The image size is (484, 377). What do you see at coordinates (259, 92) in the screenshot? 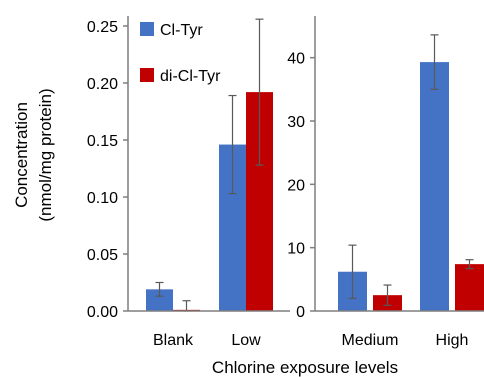
I see `left-error-bar-low-di-cl-tyr` at bounding box center [259, 92].